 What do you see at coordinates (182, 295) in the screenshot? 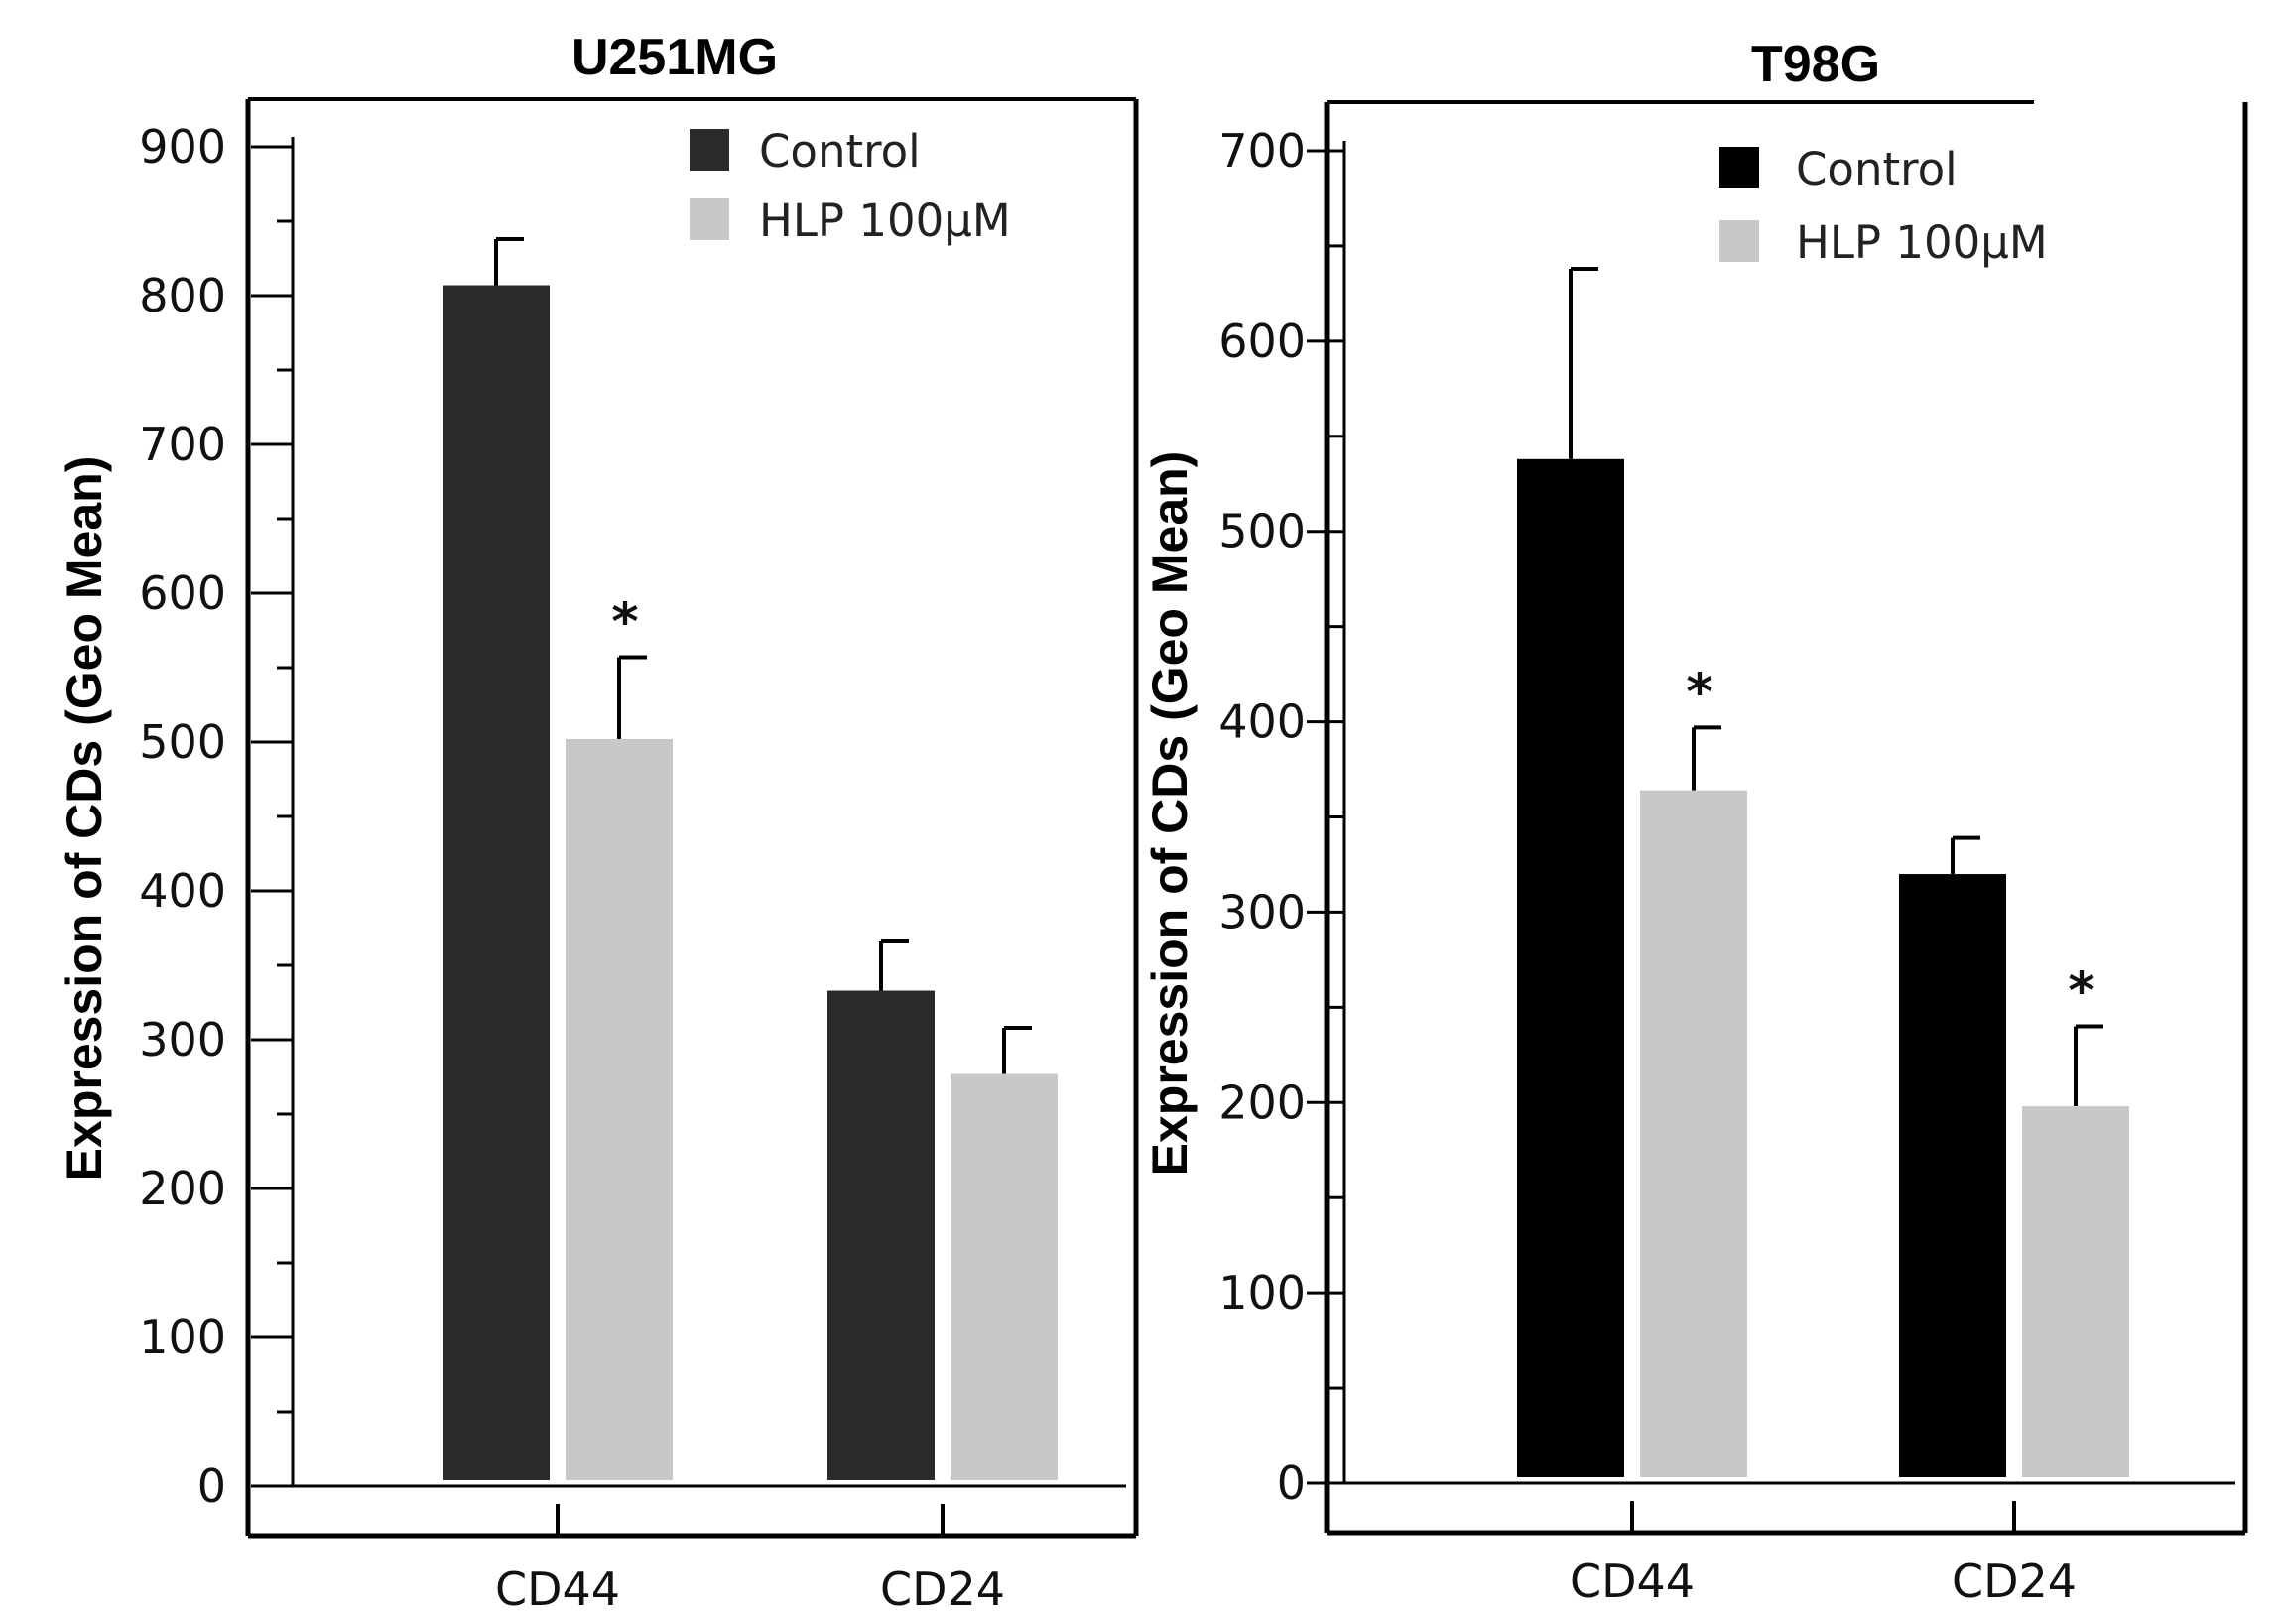
I see `y-tick-label: 800` at bounding box center [182, 295].